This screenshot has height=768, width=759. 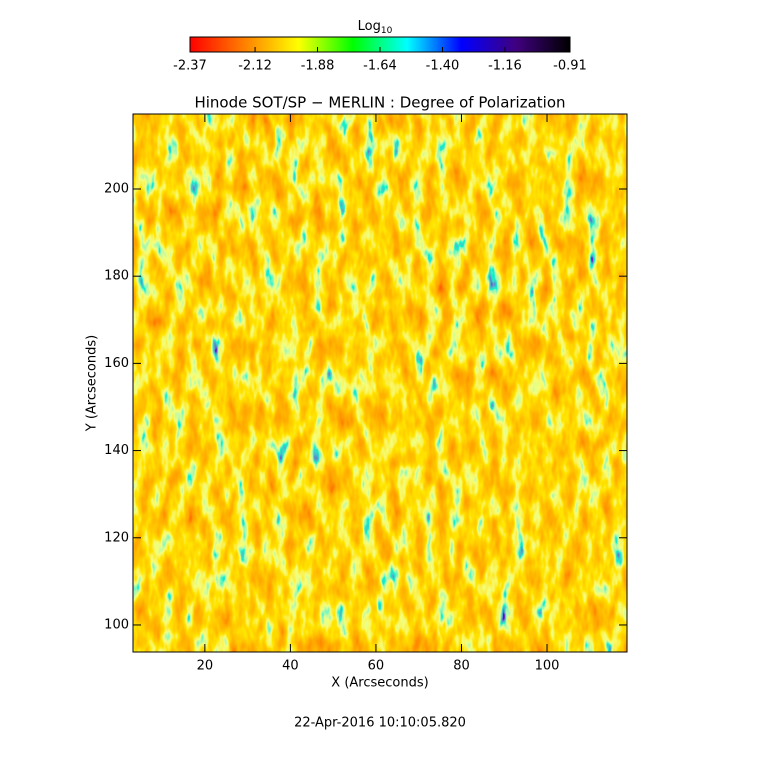 I want to click on x-tick-label: 60, so click(x=376, y=666).